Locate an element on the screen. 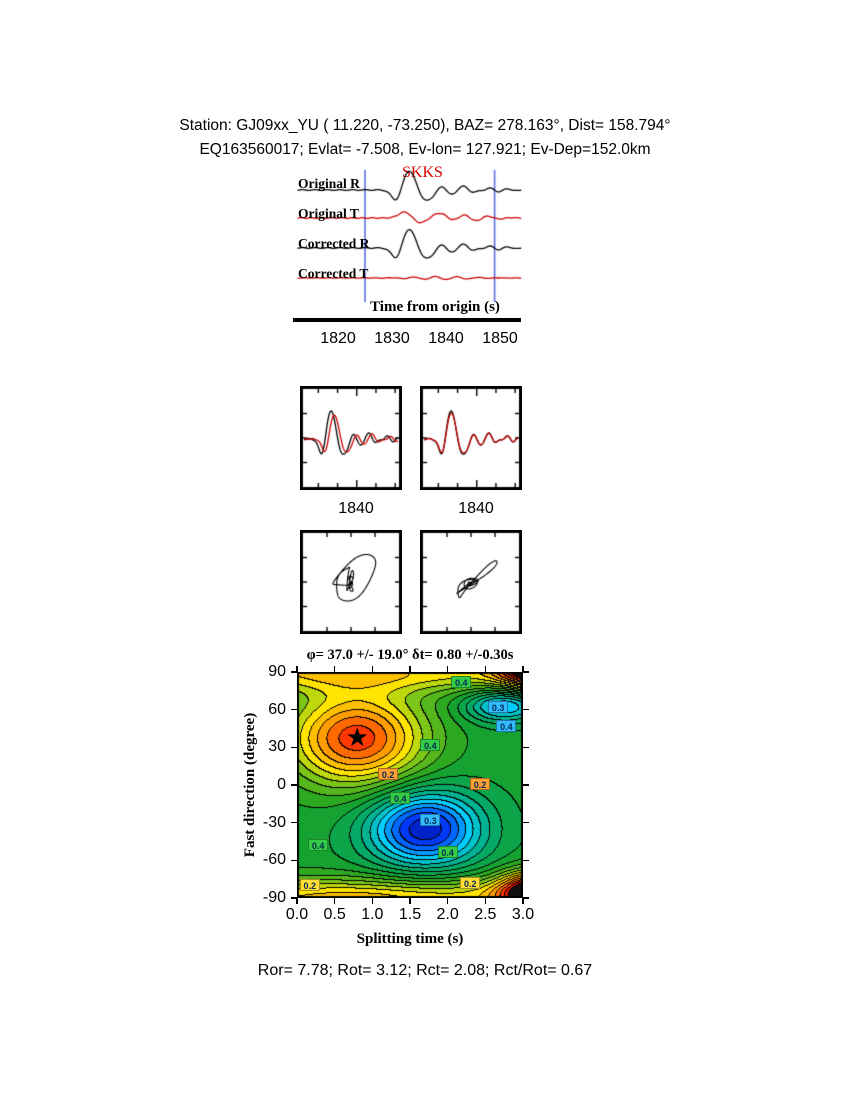  contour-label-3: 0.4 is located at coordinates (430, 744).